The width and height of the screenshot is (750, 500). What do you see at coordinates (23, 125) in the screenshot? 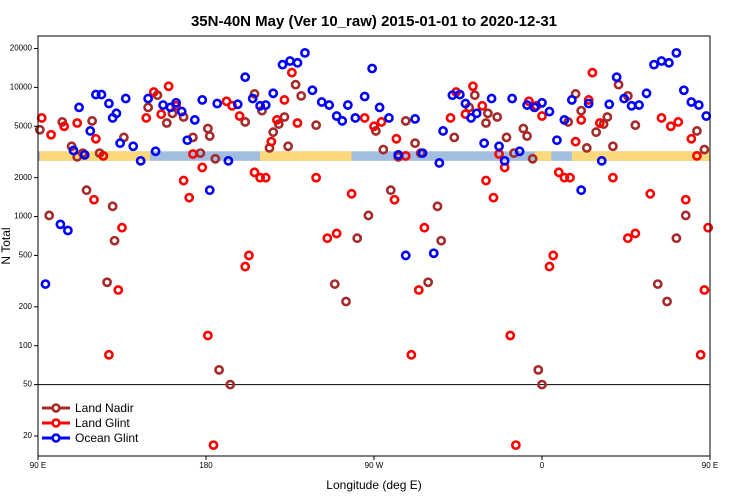
I see `y-tick-label: 5000` at bounding box center [23, 125].